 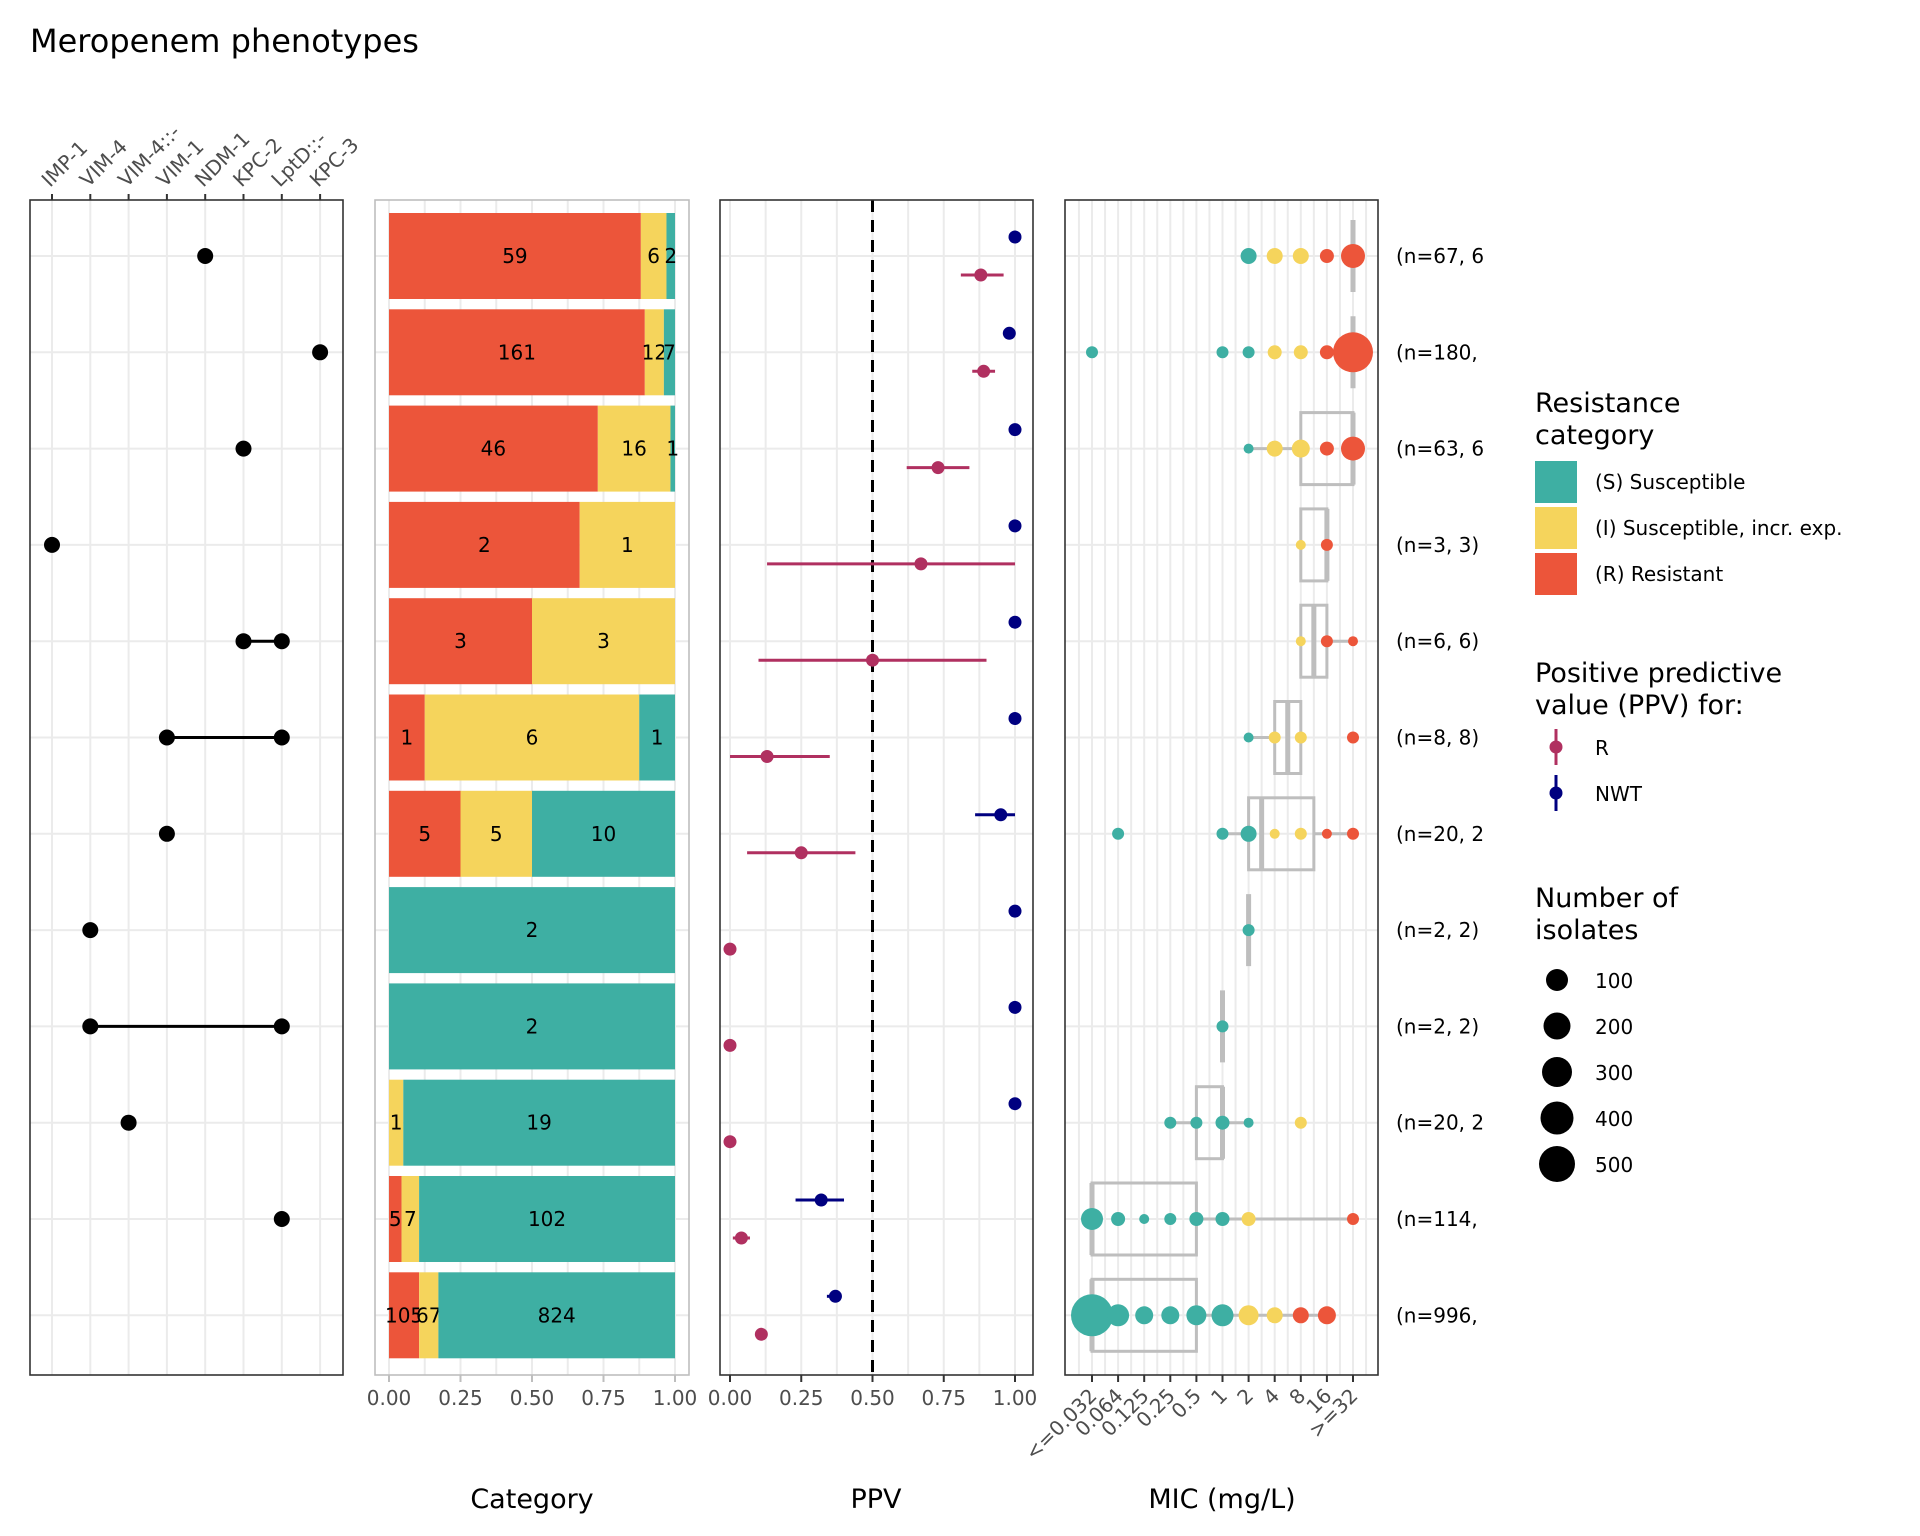 I want to click on ppv-x-tick-label: 0.50, so click(x=872, y=1398).